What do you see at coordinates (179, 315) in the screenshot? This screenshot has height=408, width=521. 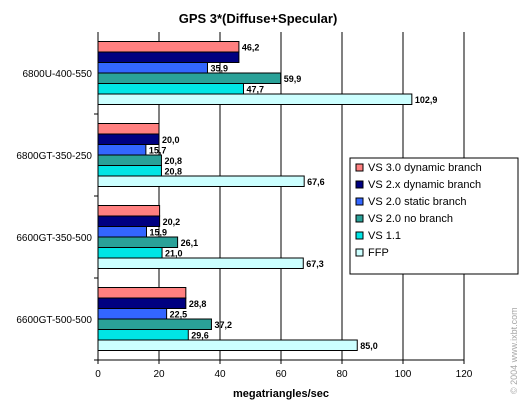 I see `data-label: 22,5` at bounding box center [179, 315].